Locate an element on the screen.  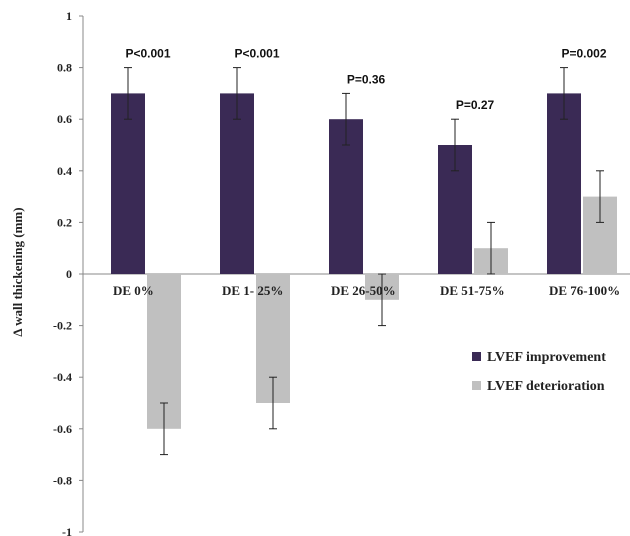
y-tick-label: 0.2 is located at coordinates (64, 222).